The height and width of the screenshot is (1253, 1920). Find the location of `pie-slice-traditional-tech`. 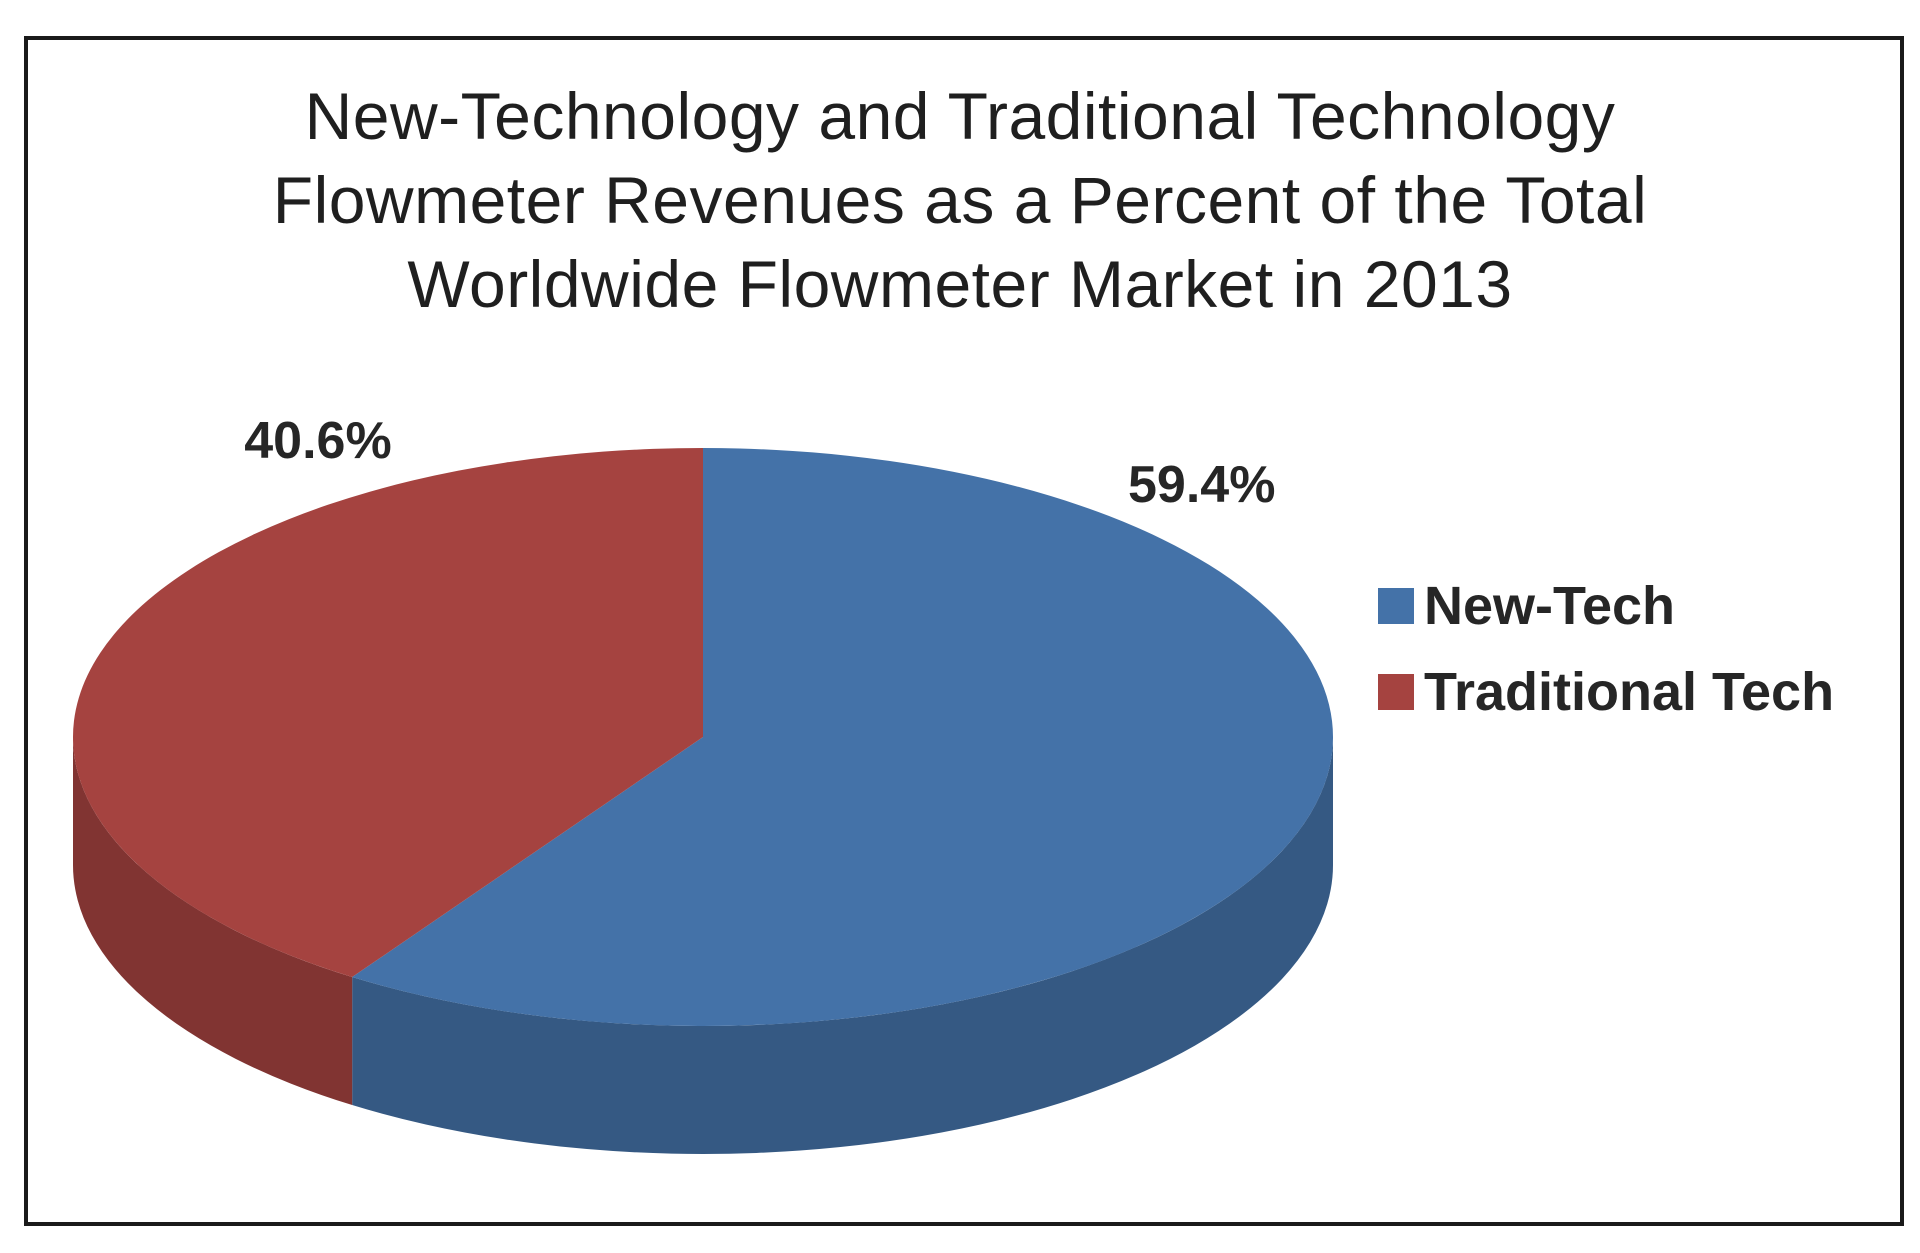

pie-slice-traditional-tech is located at coordinates (387, 713).